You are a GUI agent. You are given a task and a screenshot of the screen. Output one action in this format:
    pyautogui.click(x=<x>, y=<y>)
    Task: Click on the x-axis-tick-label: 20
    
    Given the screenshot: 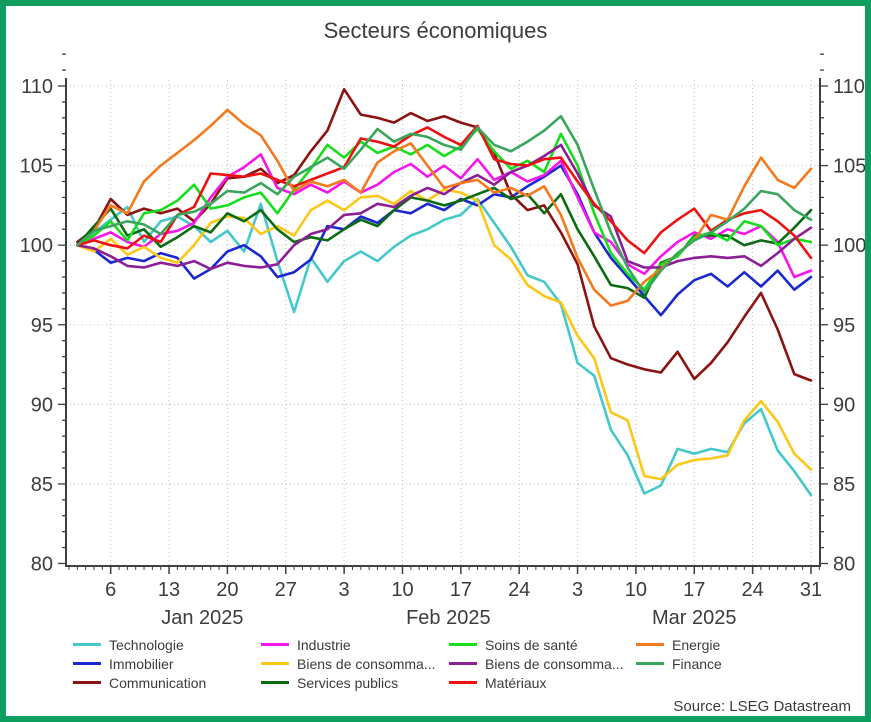 What is the action you would take?
    pyautogui.click(x=227, y=590)
    